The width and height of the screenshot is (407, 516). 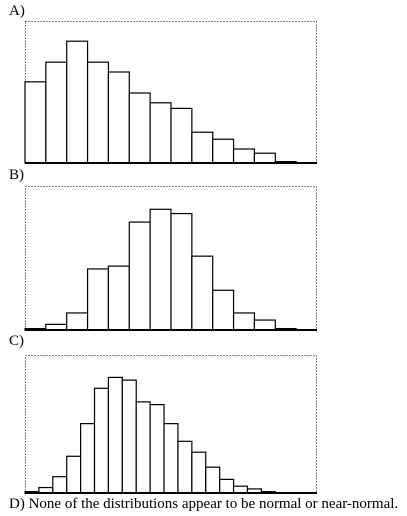 What do you see at coordinates (16, 175) in the screenshot?
I see `label-b: B)` at bounding box center [16, 175].